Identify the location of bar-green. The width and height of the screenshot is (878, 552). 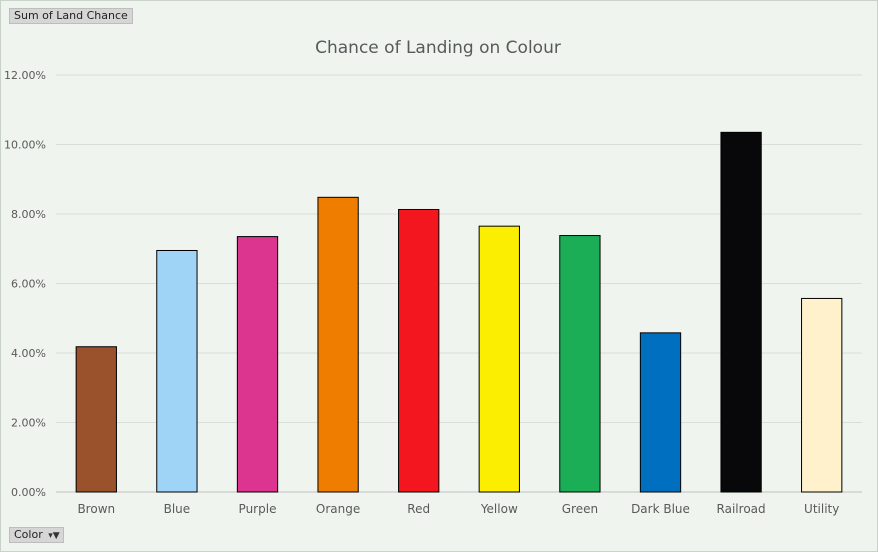
(580, 364).